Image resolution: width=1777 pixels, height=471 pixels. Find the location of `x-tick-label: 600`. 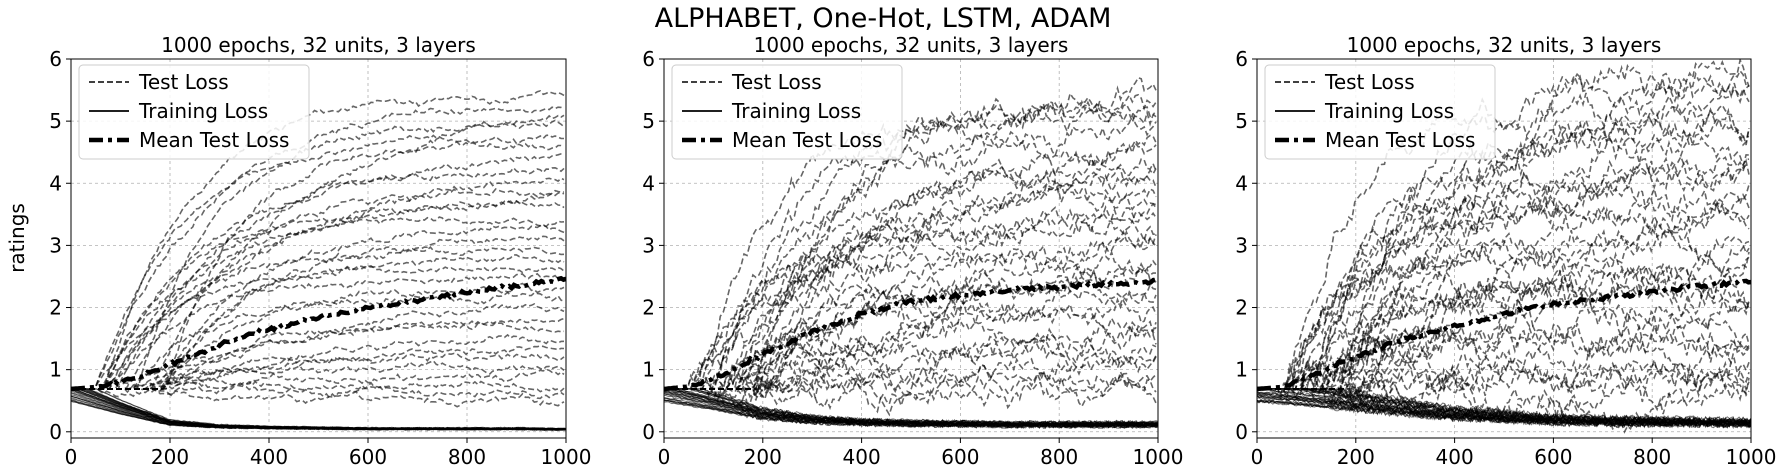

x-tick-label: 600 is located at coordinates (1553, 457).